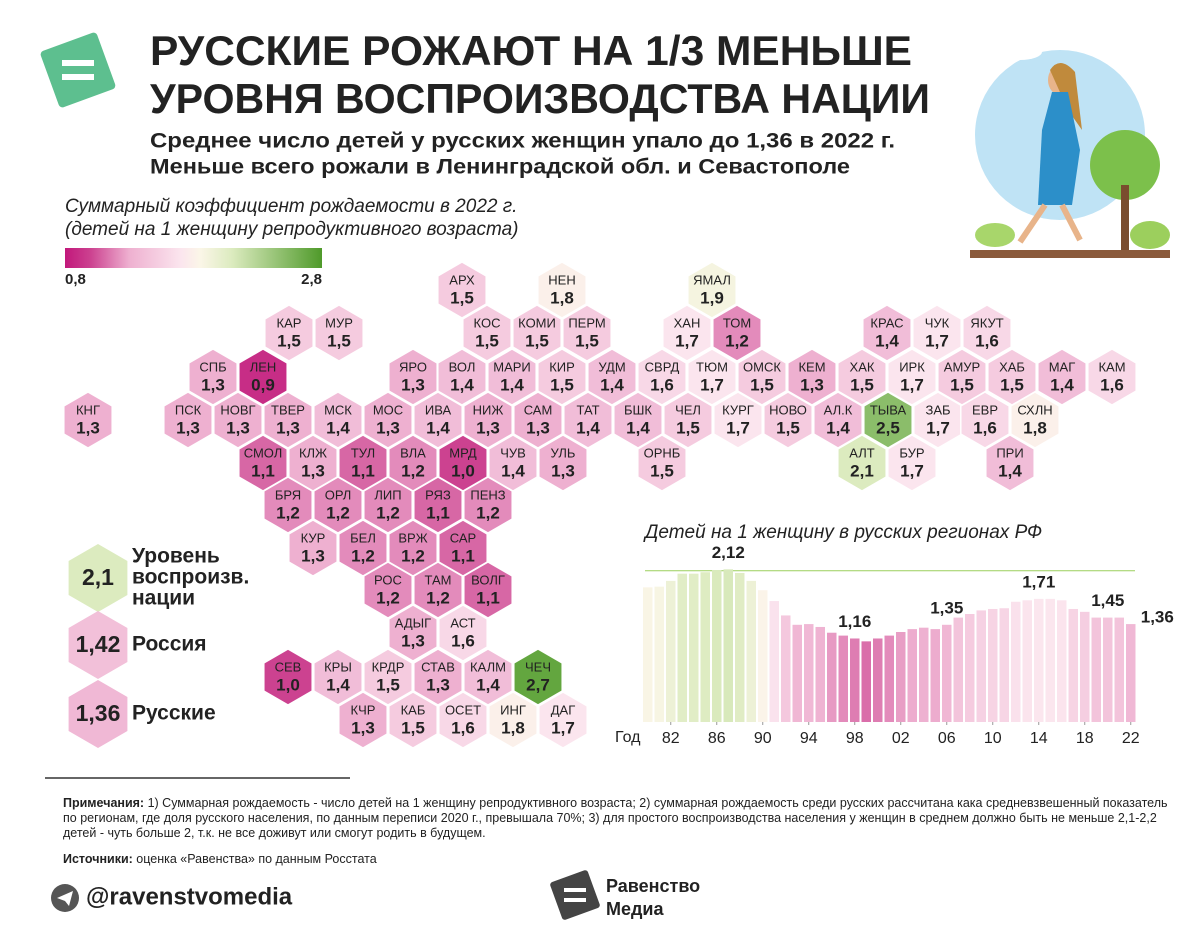 The height and width of the screenshot is (948, 1200). I want to click on region-name: НОВО, so click(788, 409).